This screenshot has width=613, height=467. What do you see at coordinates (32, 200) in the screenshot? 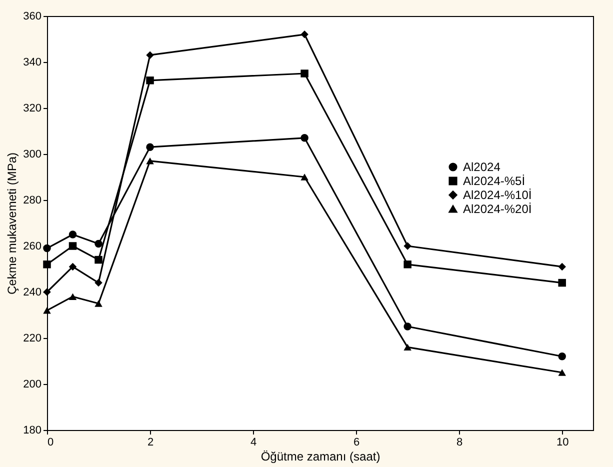
I see `y-tick-label: 280` at bounding box center [32, 200].